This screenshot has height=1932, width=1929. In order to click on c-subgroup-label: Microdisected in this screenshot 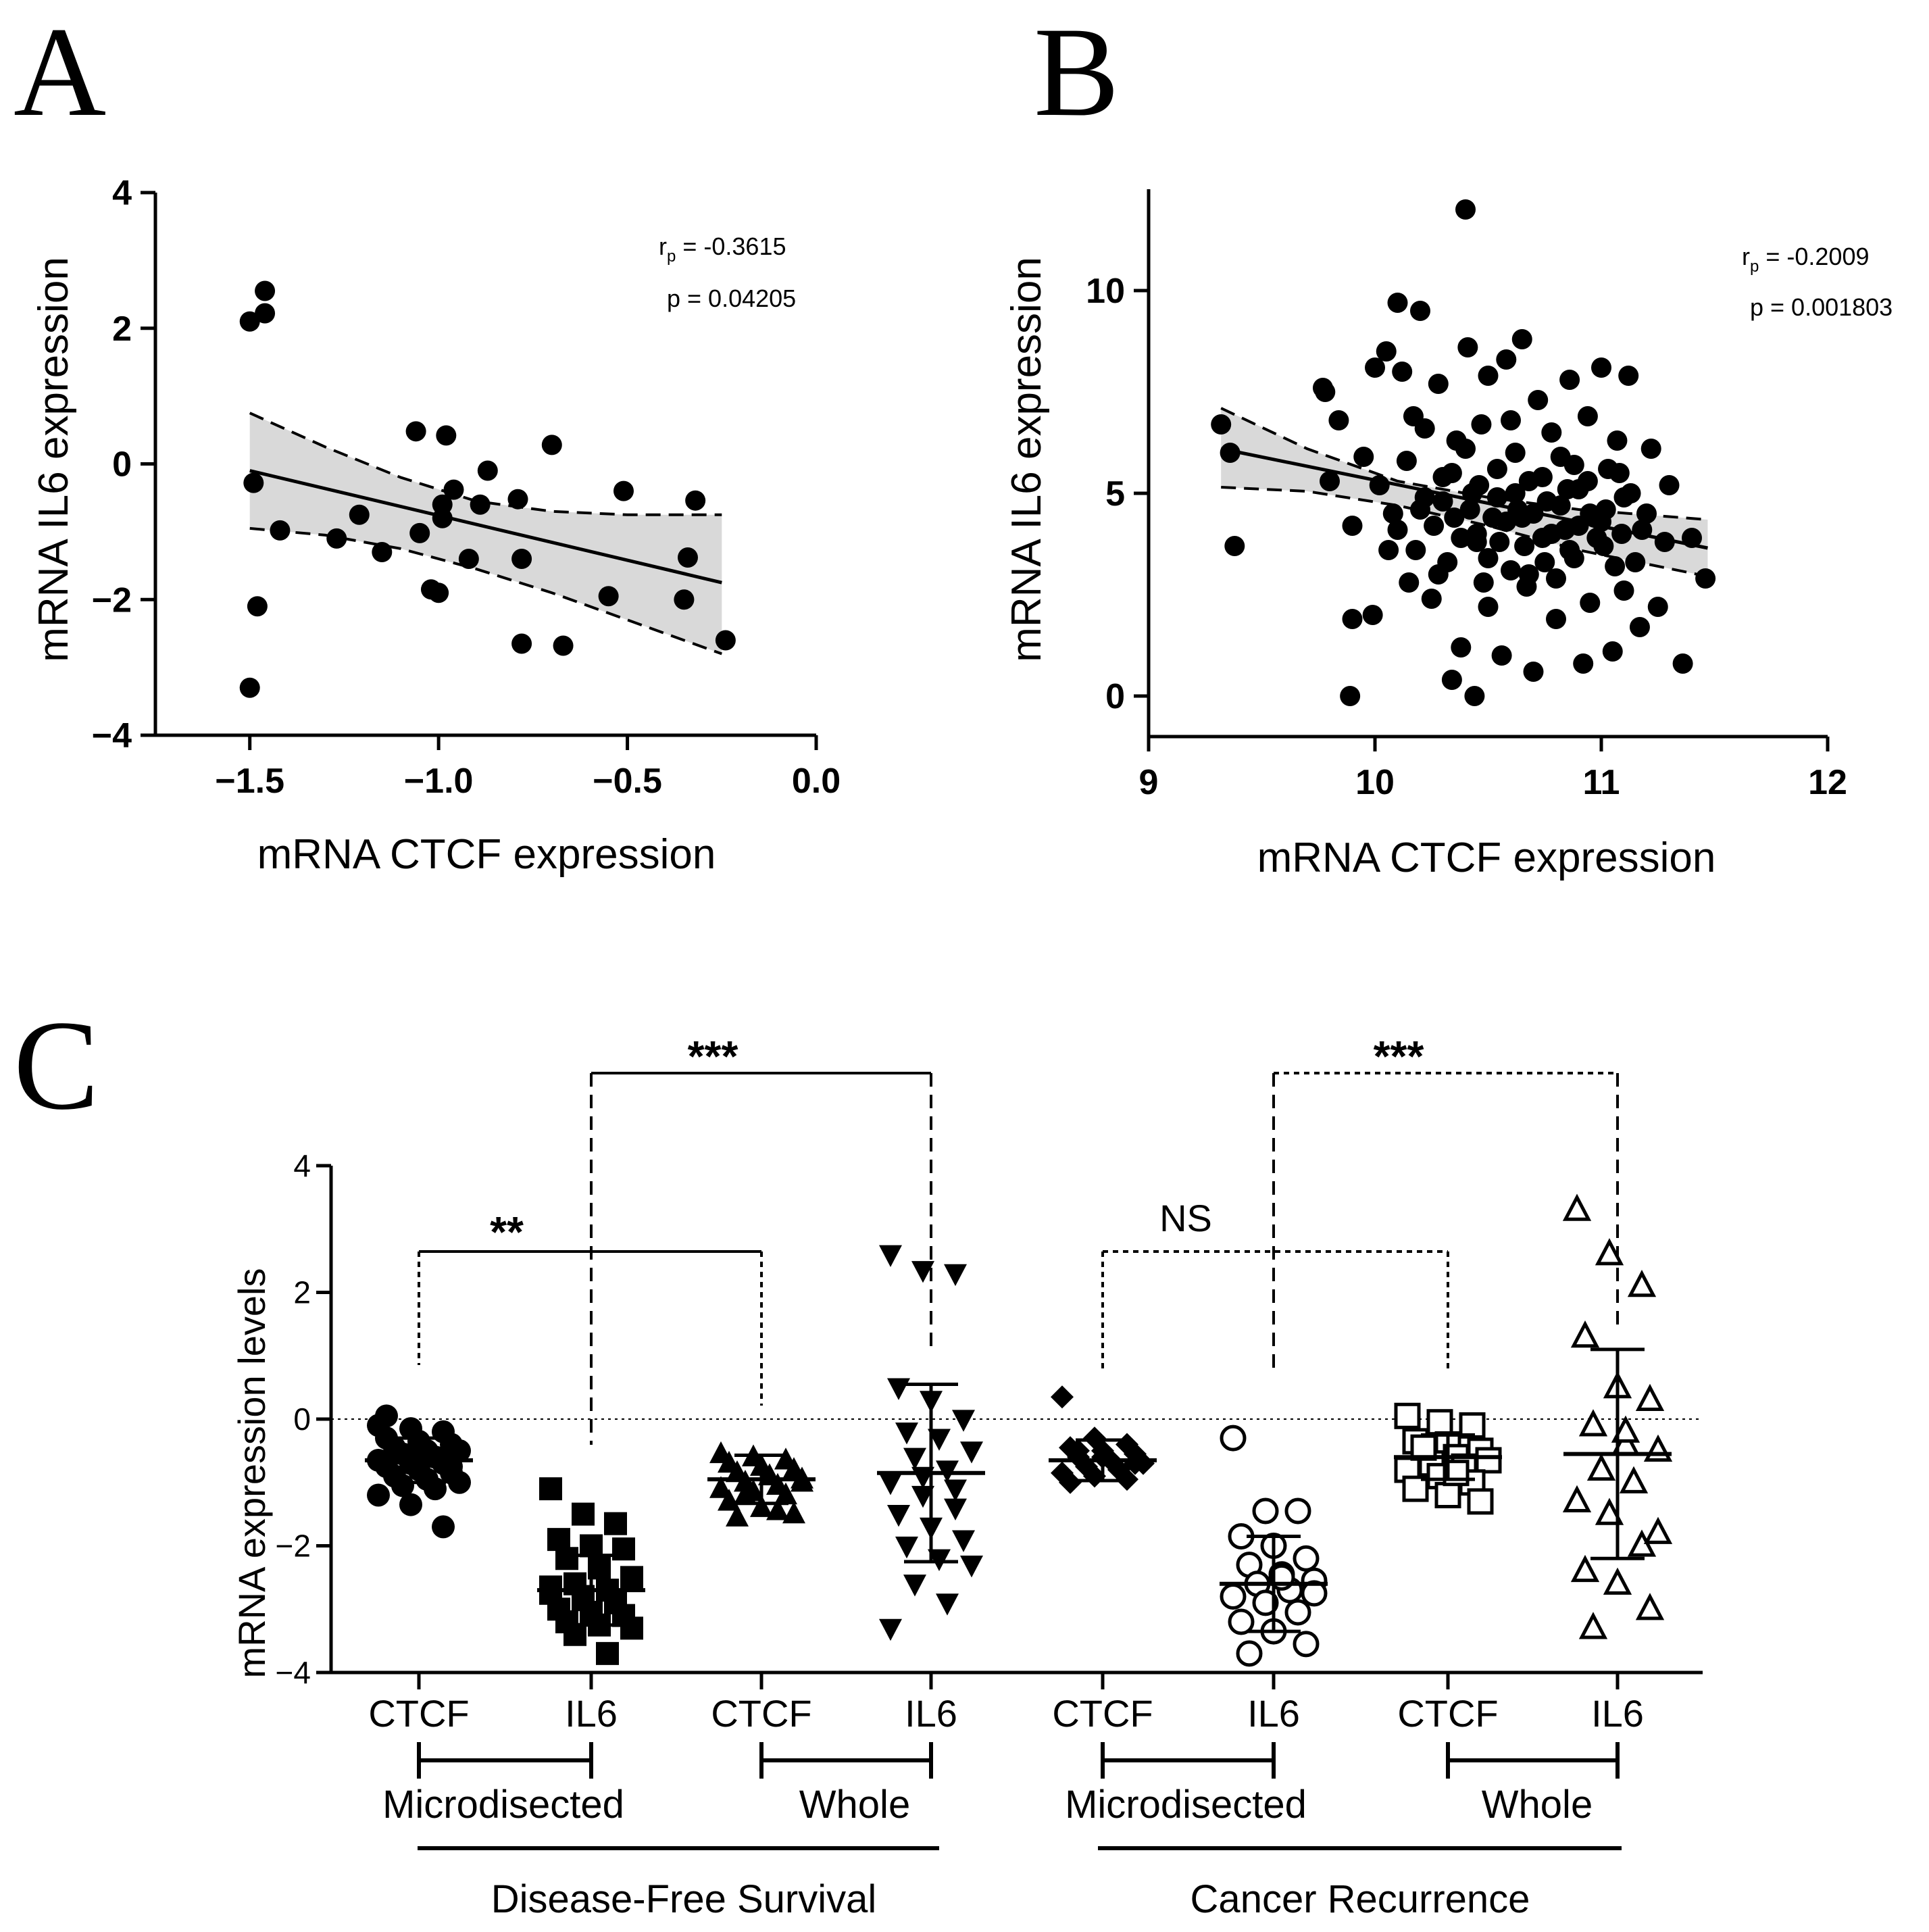, I will do `click(503, 1805)`.